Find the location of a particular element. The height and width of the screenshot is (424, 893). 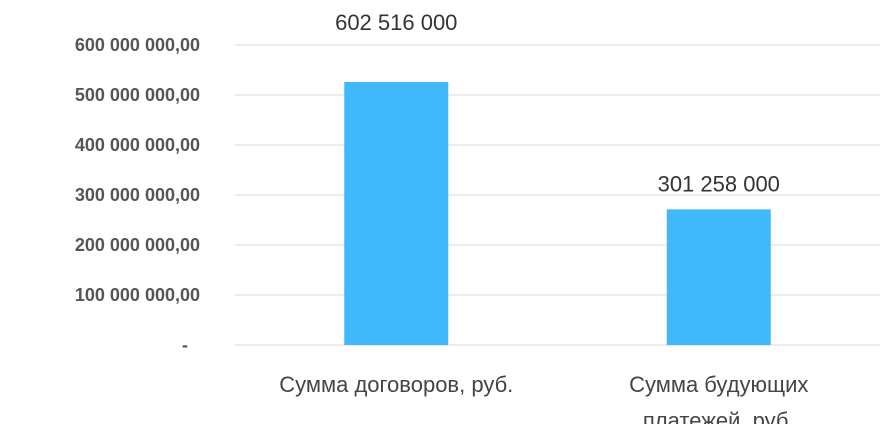

y-tick-label: 600 000 000,00 is located at coordinates (137, 45).